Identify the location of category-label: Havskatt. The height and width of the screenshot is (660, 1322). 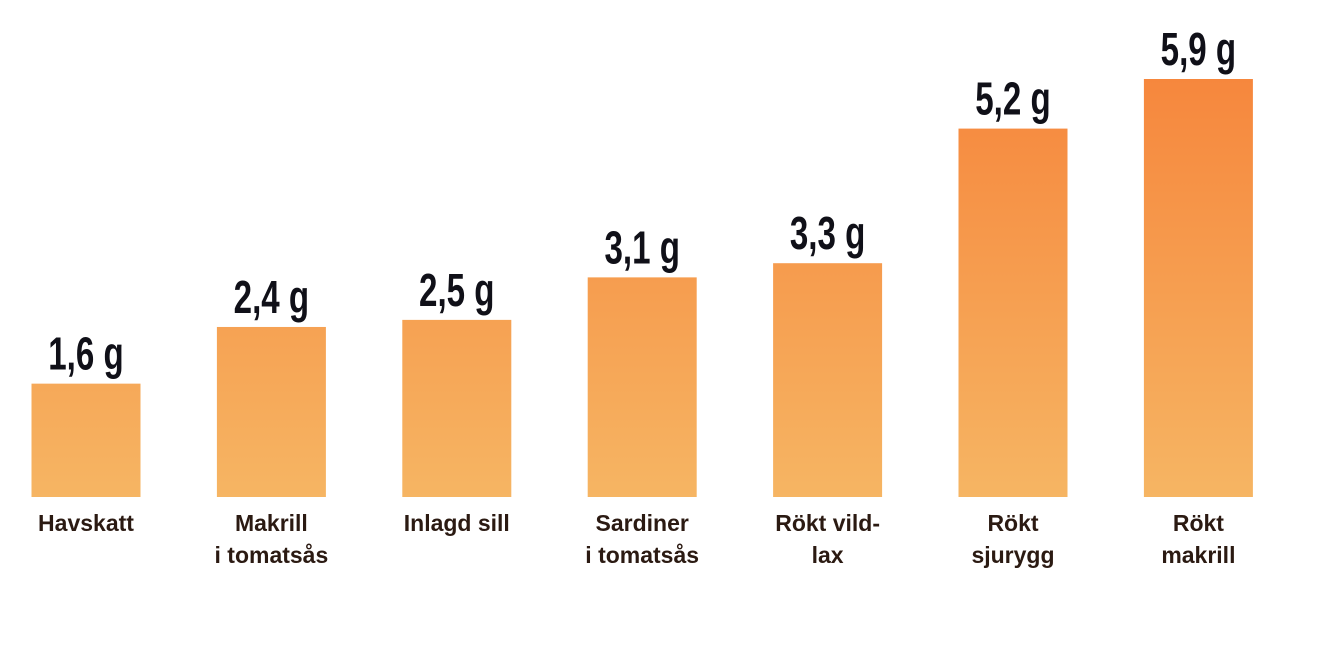
(86, 523).